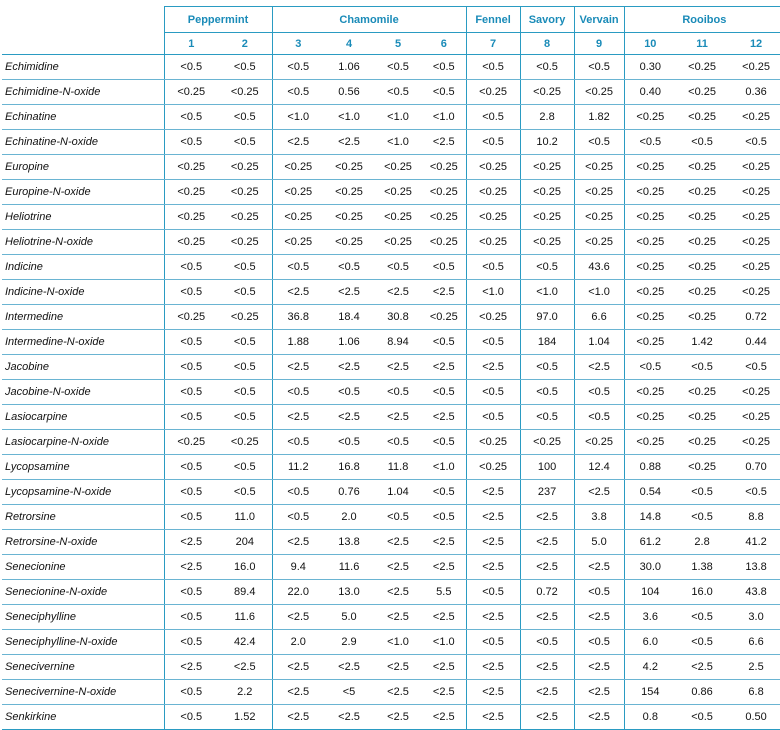  I want to click on value-cell: 3.6, so click(650, 617).